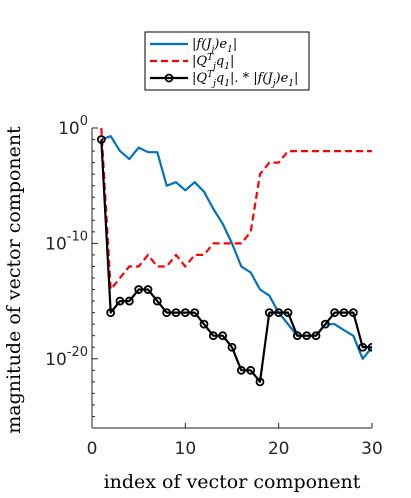 The image size is (411, 498). Describe the element at coordinates (92, 449) in the screenshot. I see `x-tick-label: 0` at that location.